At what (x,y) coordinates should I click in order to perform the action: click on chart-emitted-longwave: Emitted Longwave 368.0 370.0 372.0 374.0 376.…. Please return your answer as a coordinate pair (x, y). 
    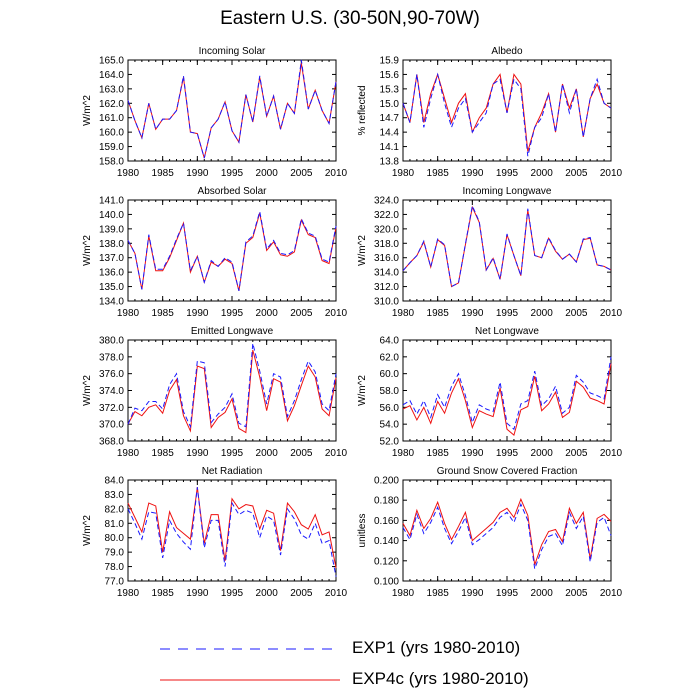
    Looking at the image, I should click on (215, 392).